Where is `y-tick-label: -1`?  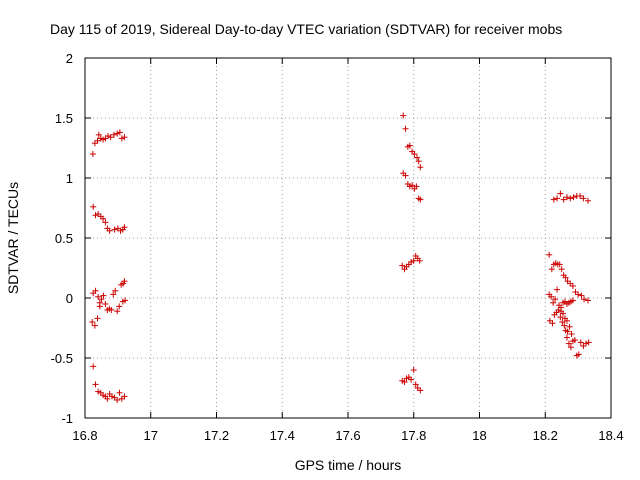
y-tick-label: -1 is located at coordinates (67, 418).